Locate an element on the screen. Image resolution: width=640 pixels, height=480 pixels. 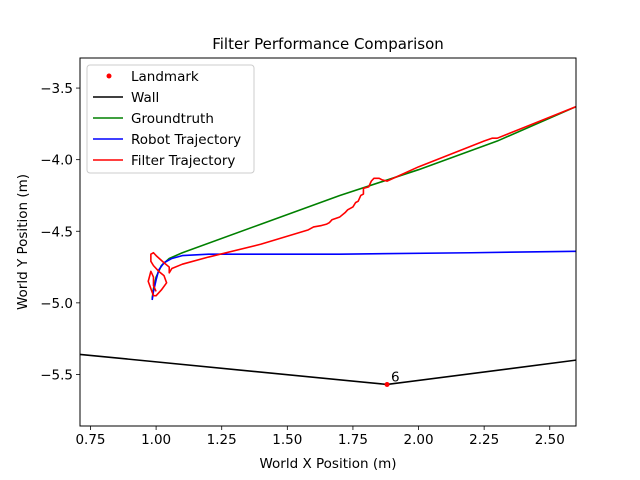
legend-label: Robot Trajectory is located at coordinates (186, 140).